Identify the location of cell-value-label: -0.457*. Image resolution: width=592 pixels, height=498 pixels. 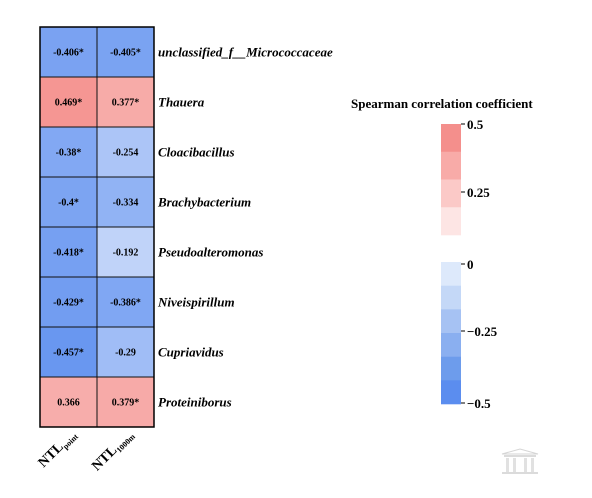
(68, 353).